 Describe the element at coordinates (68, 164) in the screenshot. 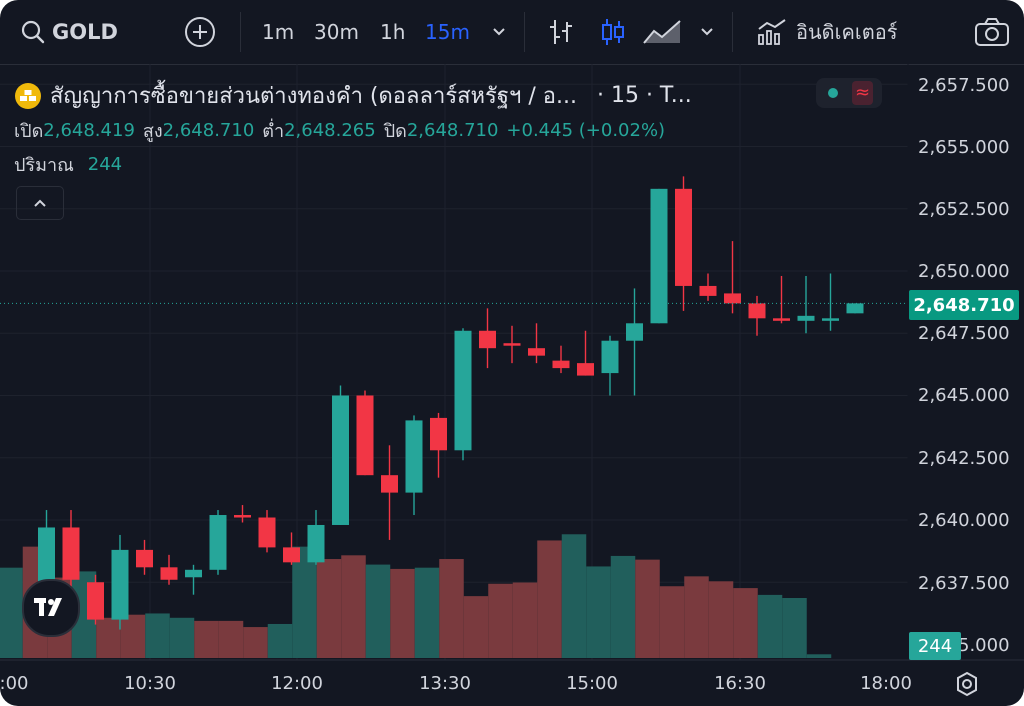

I see `volume-row: ปริมาณ 244` at that location.